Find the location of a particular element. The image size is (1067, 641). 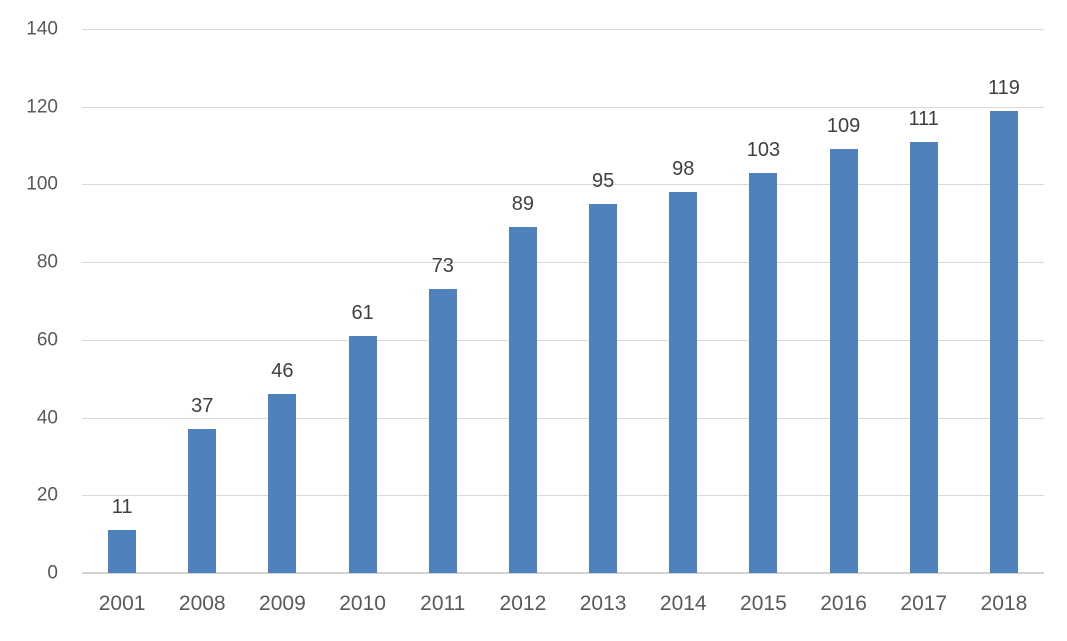

bar-2010 is located at coordinates (362, 454).